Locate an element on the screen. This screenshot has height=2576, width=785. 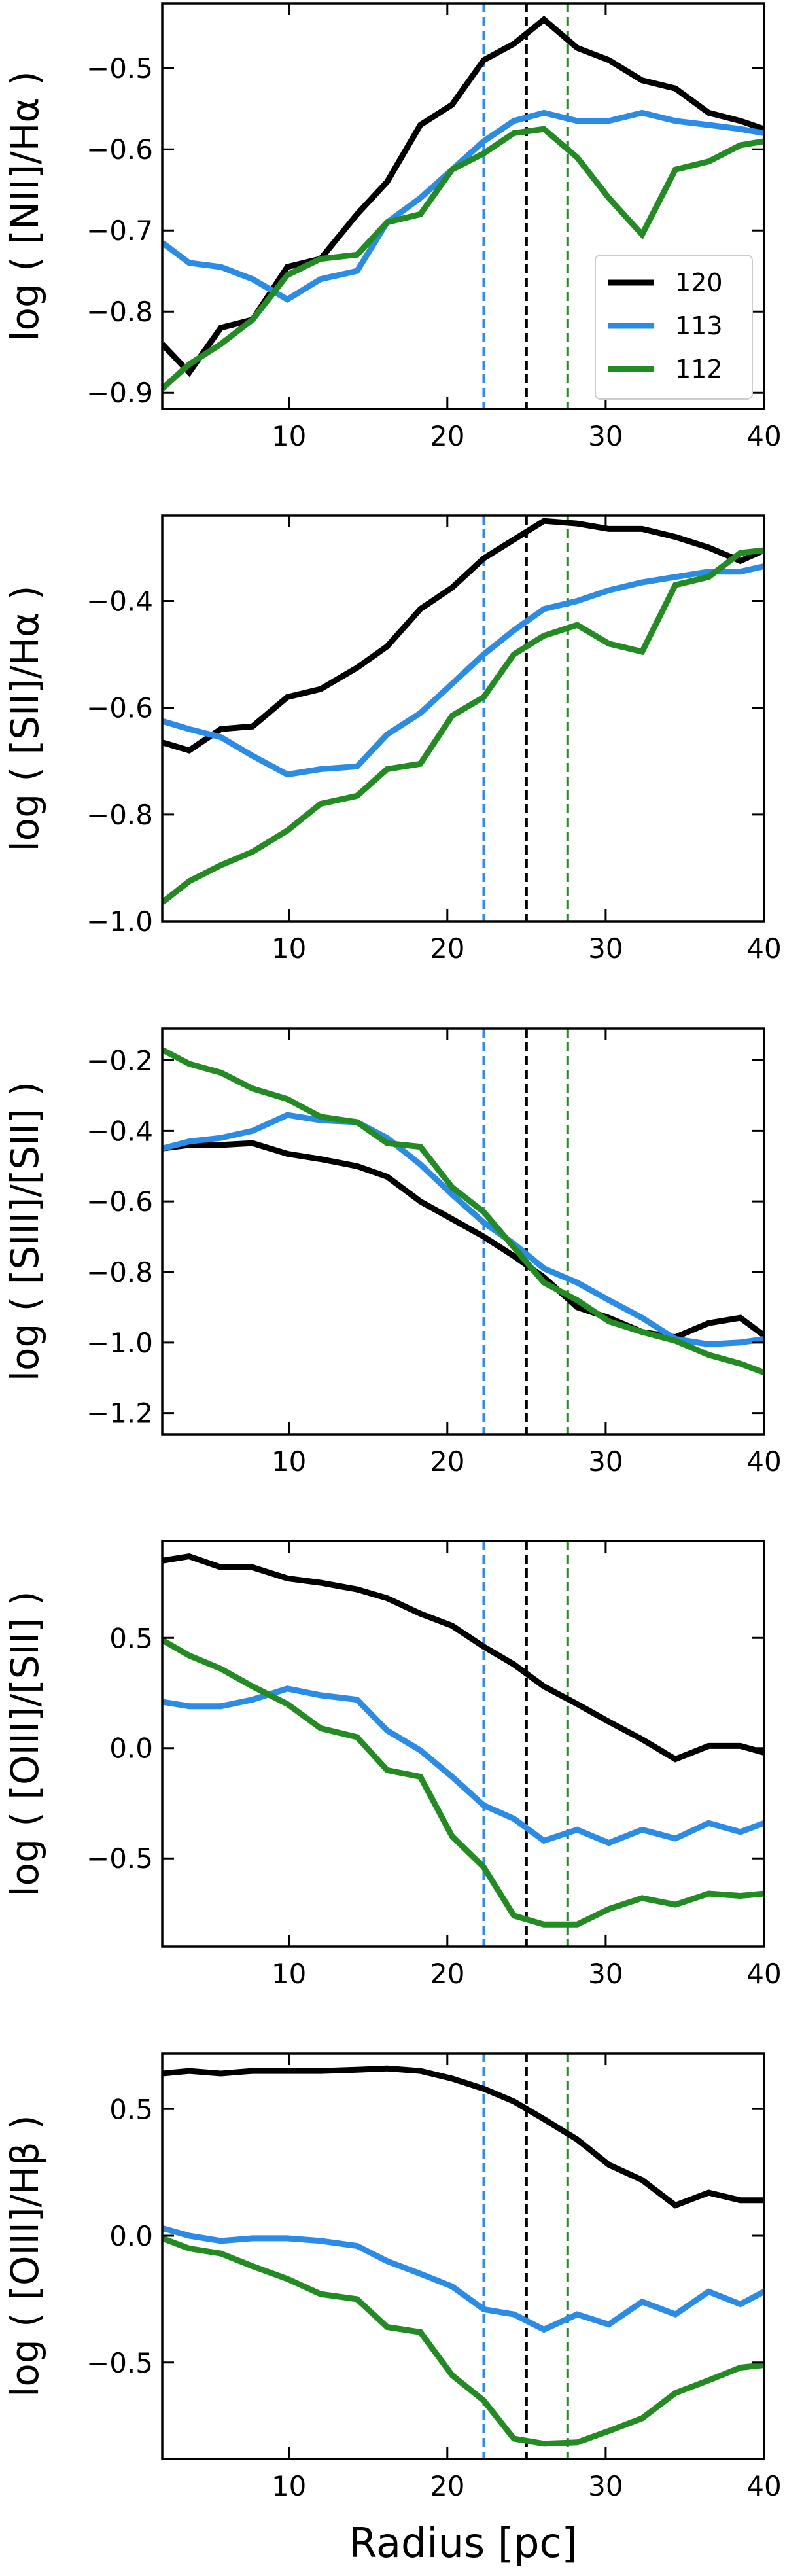
legend-label-113: 113 is located at coordinates (699, 325).